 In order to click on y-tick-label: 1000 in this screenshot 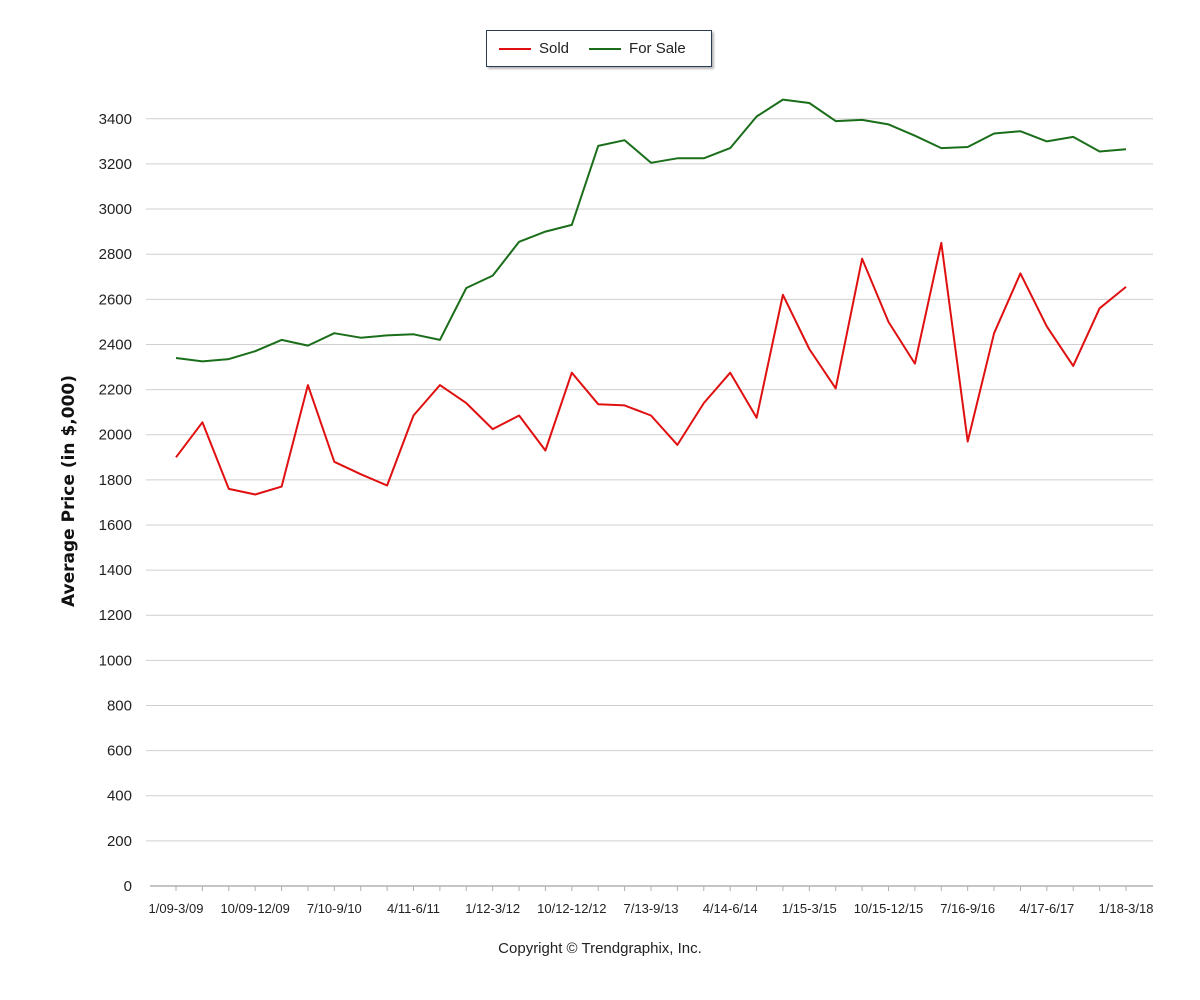, I will do `click(115, 660)`.